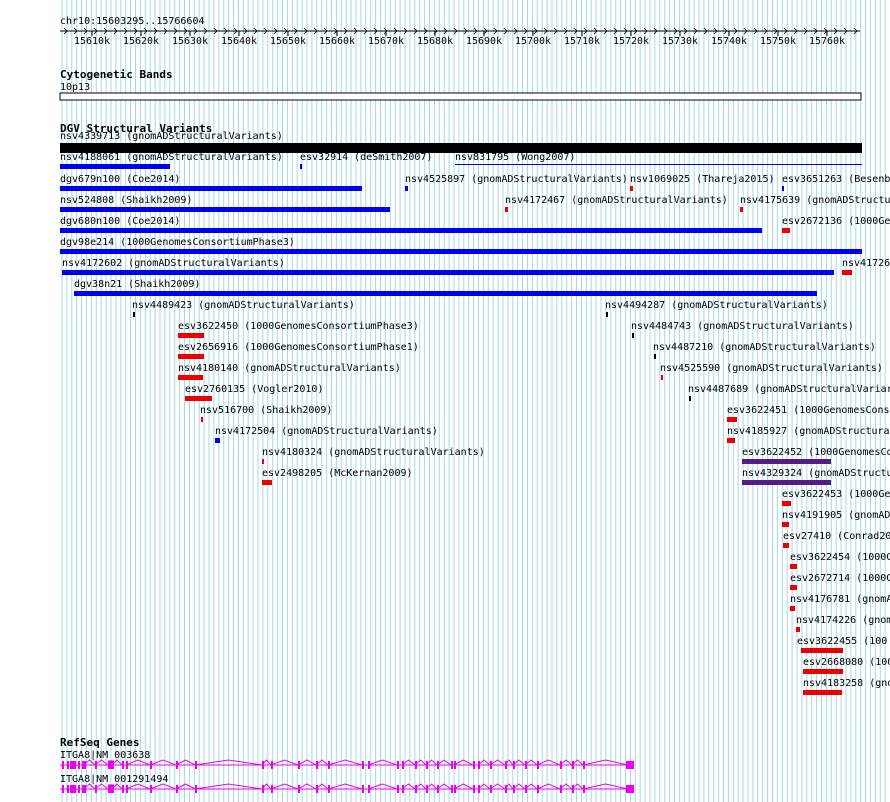 Image resolution: width=890 pixels, height=802 pixels. I want to click on dgv-feature-label: esv32914 (deSmith2007), so click(366, 157).